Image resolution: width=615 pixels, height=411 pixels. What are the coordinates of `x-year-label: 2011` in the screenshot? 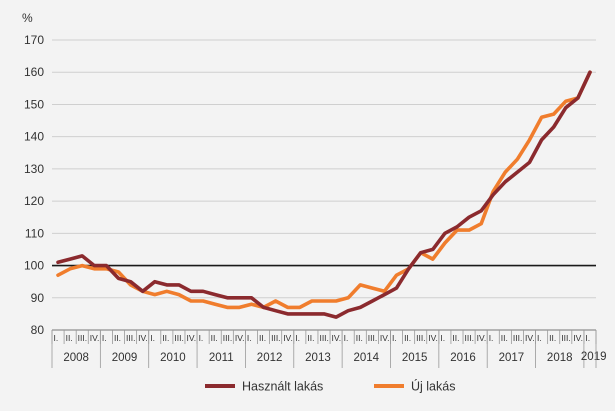 It's located at (221, 358).